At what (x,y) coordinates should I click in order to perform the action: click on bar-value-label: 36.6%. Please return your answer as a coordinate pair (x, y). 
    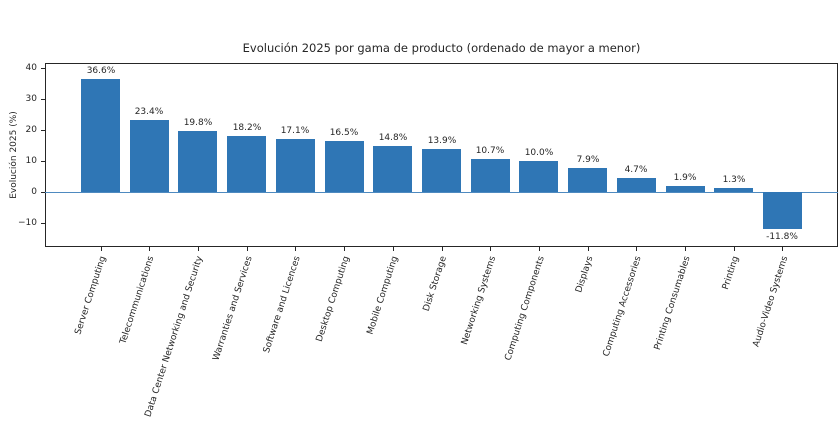
    Looking at the image, I should click on (101, 71).